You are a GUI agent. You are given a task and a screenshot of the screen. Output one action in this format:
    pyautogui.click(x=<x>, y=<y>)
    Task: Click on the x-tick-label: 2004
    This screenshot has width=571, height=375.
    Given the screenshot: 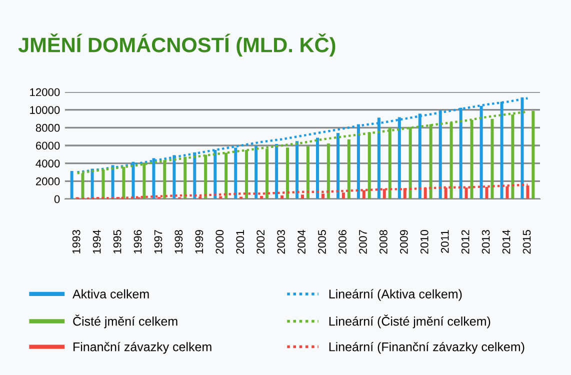 What is the action you would take?
    pyautogui.click(x=302, y=242)
    